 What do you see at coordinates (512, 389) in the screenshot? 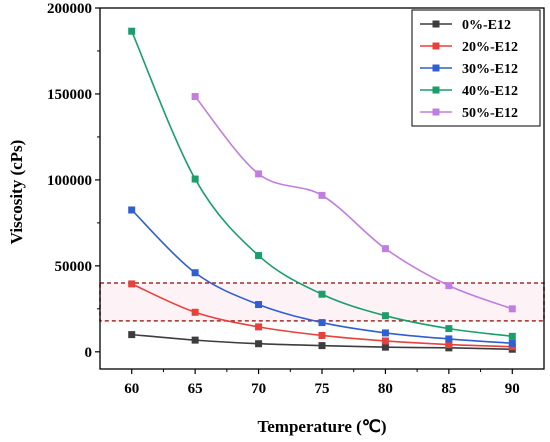
I see `x-tick-label-90: 90` at bounding box center [512, 389].